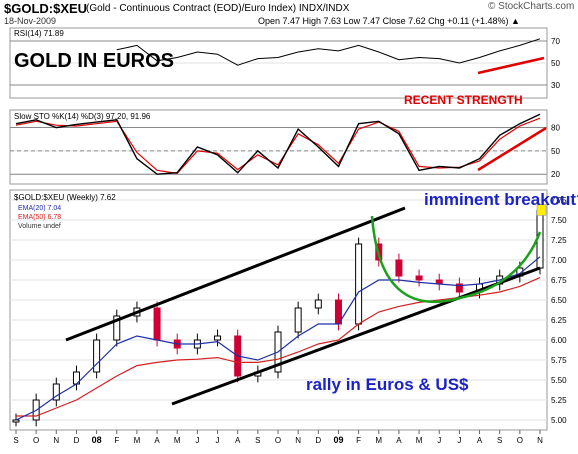 This screenshot has width=578, height=454. What do you see at coordinates (512, 149) in the screenshot?
I see `sto-trendline` at bounding box center [512, 149].